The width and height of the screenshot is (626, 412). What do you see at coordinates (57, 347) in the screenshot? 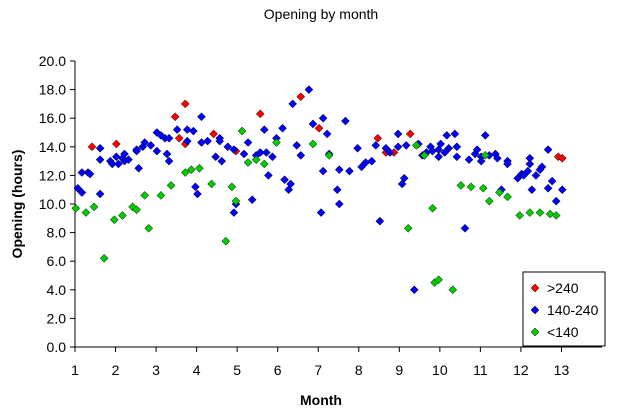
I see `y-tick-label: 0.0` at bounding box center [57, 347].